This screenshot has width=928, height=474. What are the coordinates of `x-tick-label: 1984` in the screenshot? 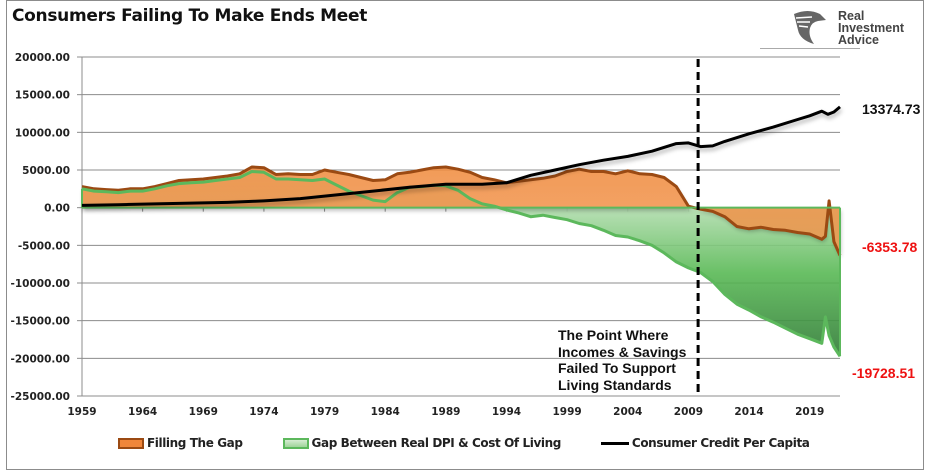 It's located at (385, 412).